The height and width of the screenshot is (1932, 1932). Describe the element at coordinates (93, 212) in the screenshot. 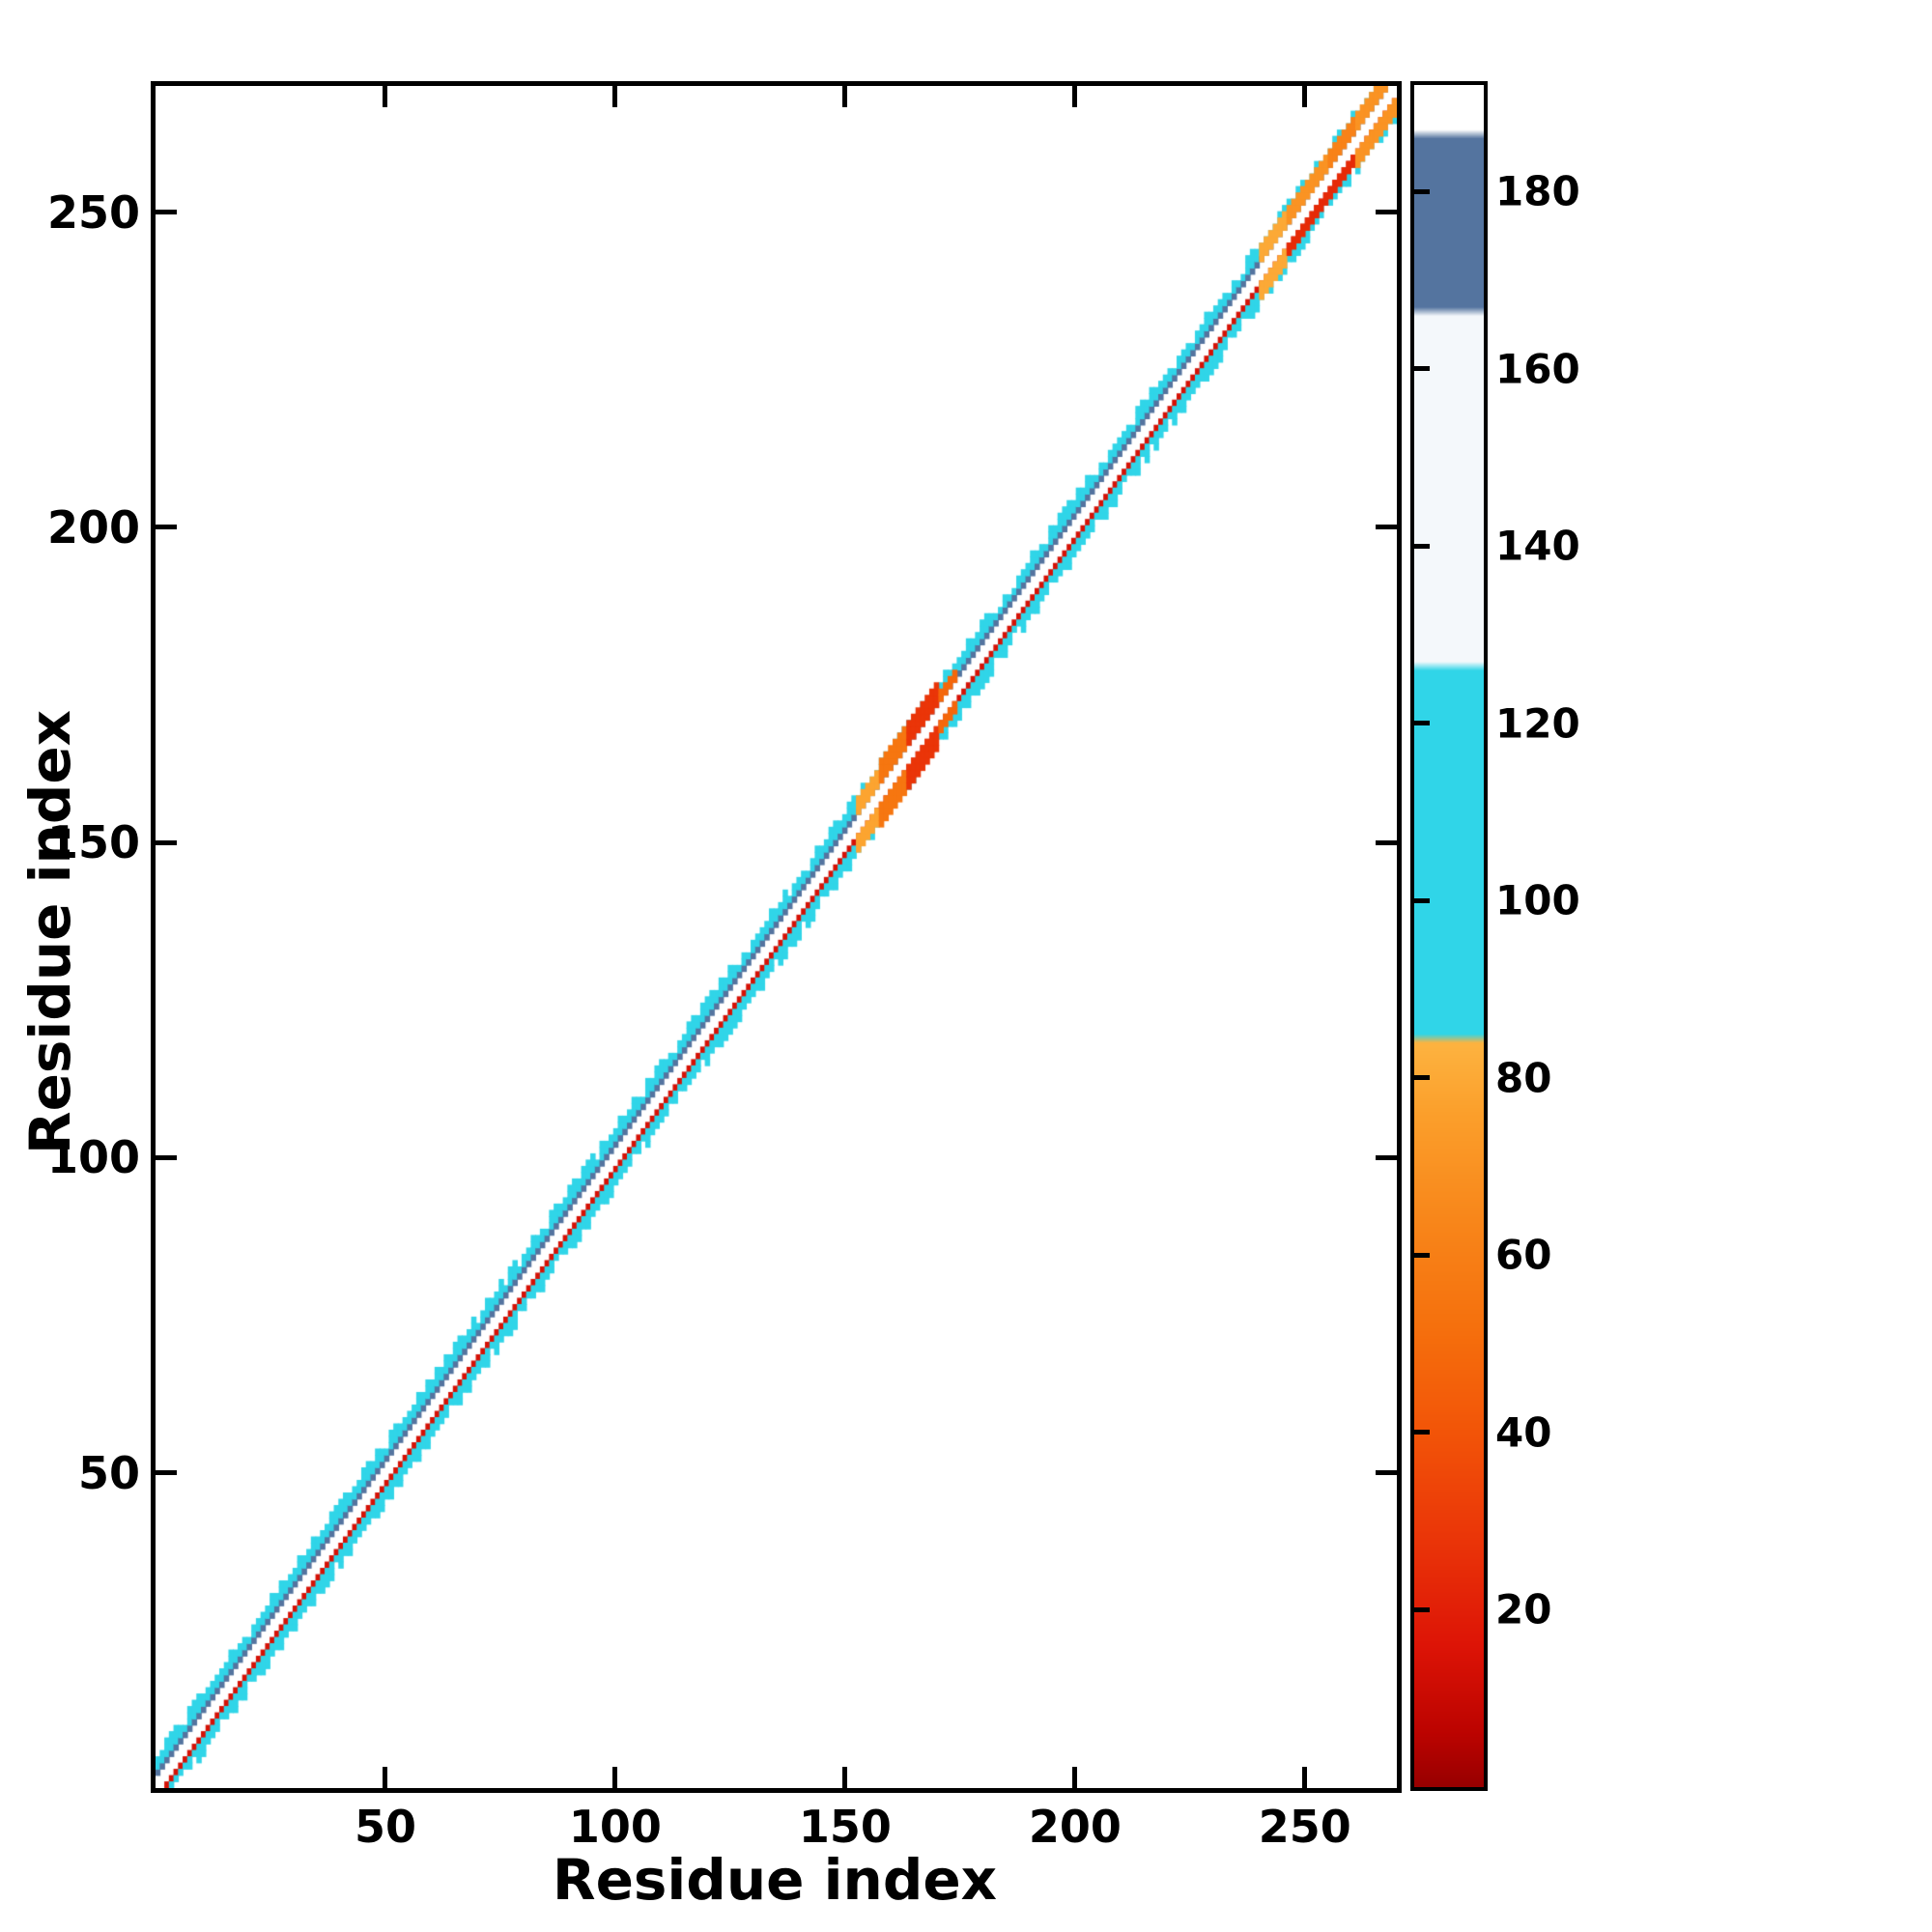

I see `y-tick-label: 250` at that location.